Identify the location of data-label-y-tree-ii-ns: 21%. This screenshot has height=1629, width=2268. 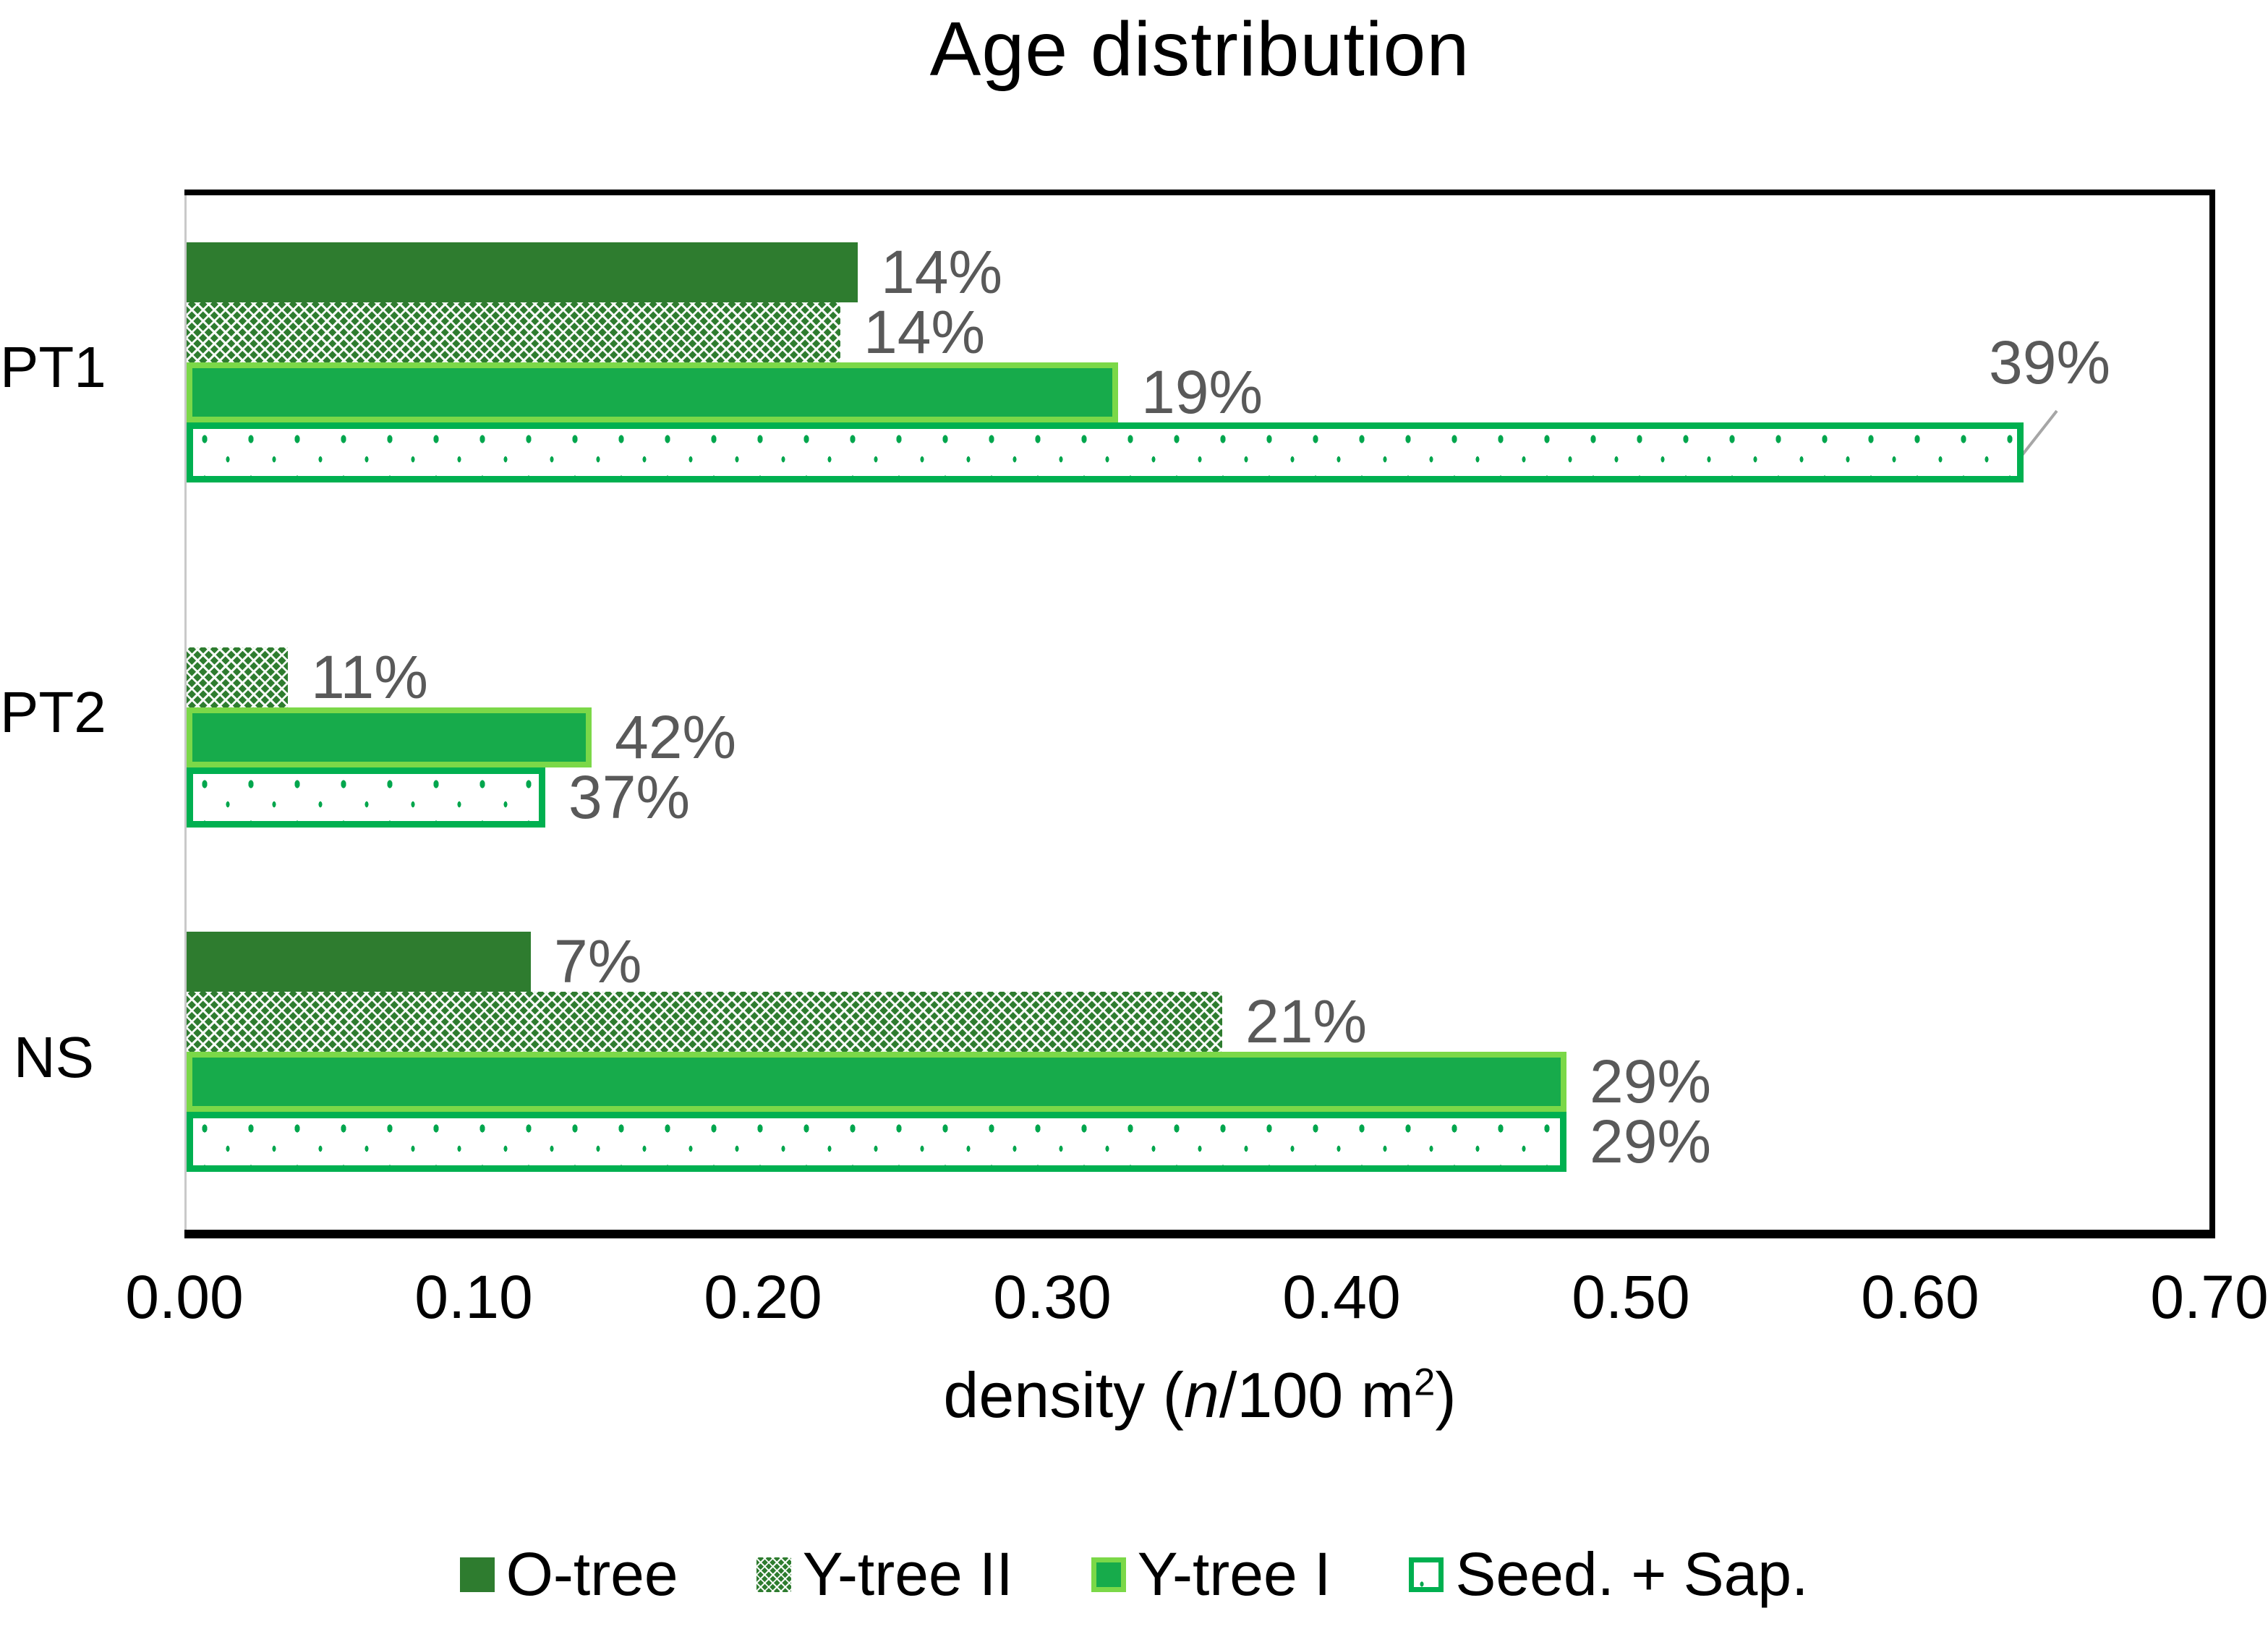
(1306, 1021).